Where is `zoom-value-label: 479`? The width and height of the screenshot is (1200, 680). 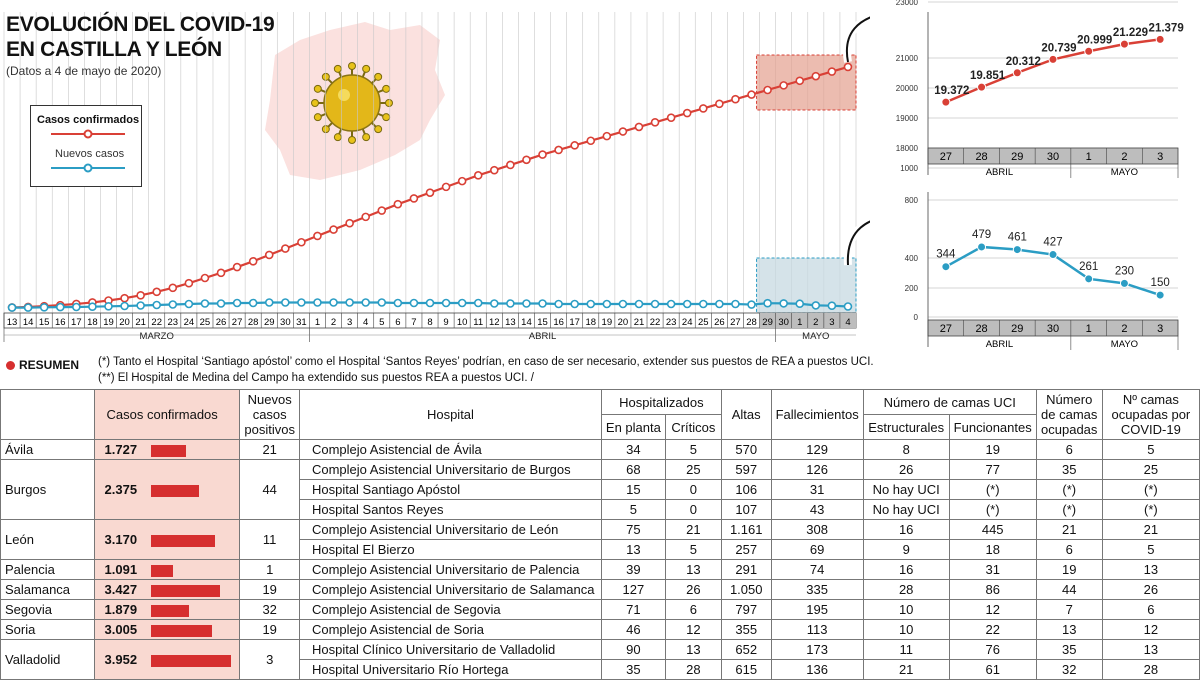
zoom-value-label: 479 is located at coordinates (981, 235).